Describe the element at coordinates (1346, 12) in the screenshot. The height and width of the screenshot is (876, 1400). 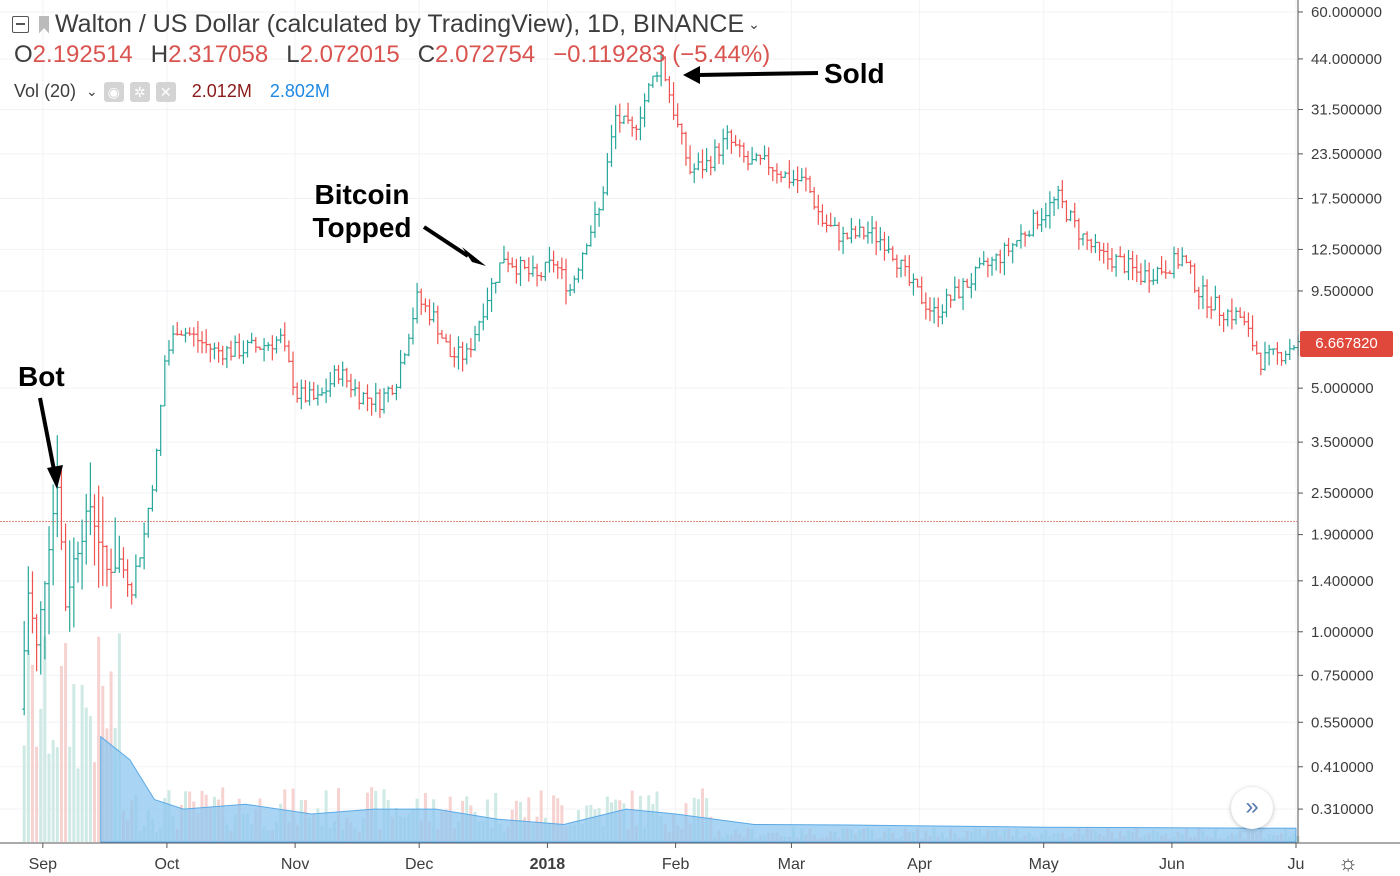
I see `price-tick-label: 60.000000` at that location.